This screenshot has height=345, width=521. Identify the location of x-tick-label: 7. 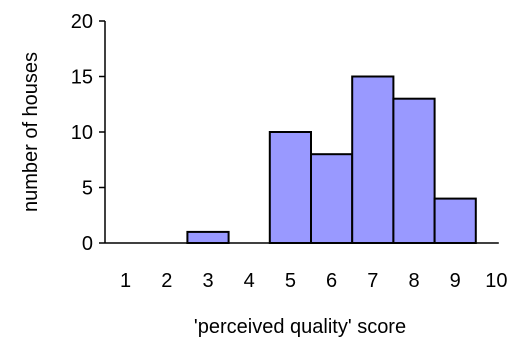
(372, 281).